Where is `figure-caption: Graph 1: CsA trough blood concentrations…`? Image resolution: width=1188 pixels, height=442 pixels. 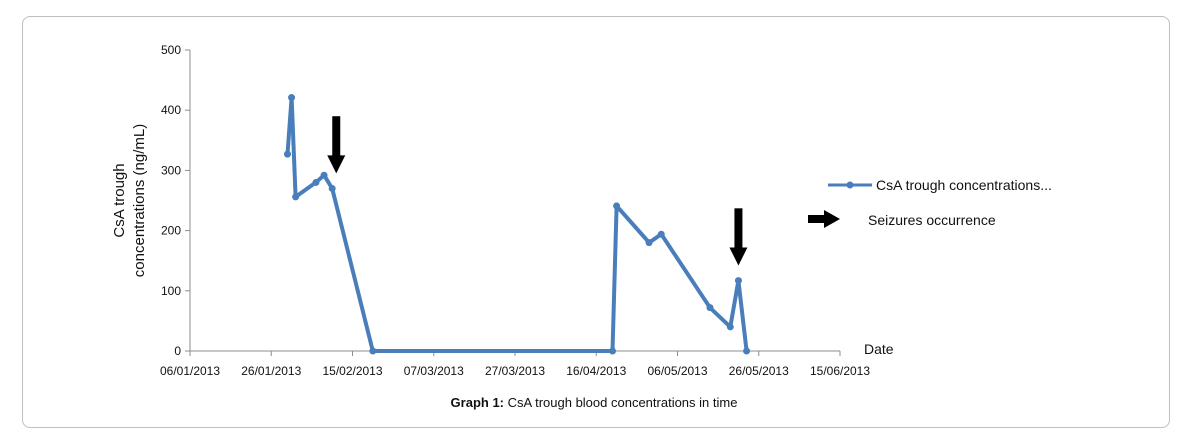
figure-caption: Graph 1: CsA trough blood concentrations… is located at coordinates (594, 402).